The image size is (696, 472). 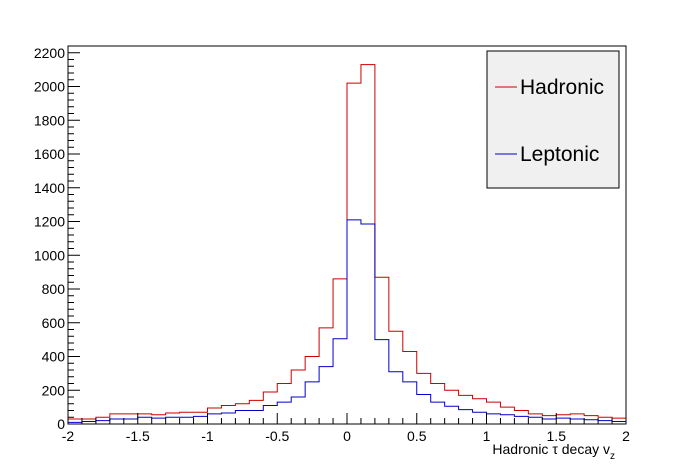 What do you see at coordinates (138, 436) in the screenshot?
I see `x-tick-label: -1.5` at bounding box center [138, 436].